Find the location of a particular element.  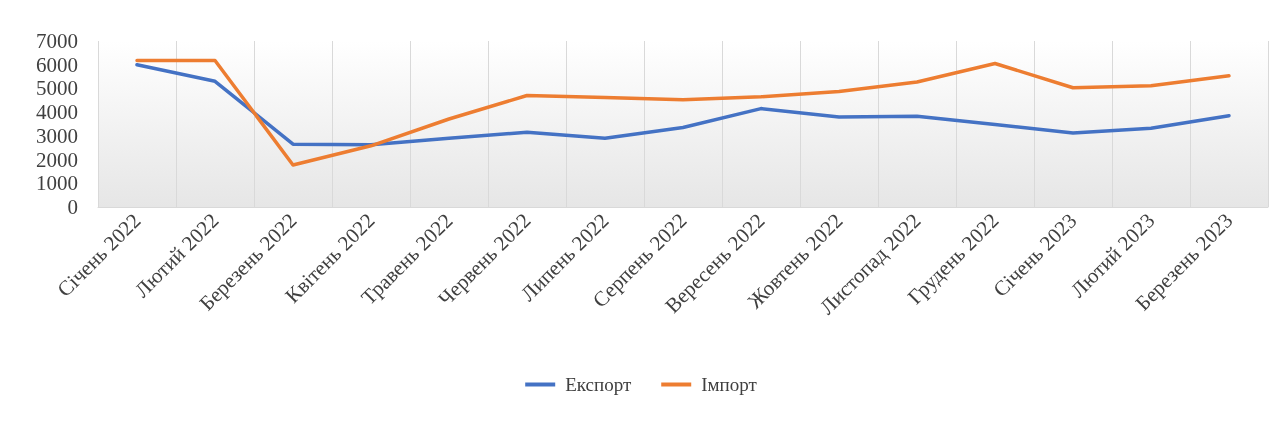

y-tick-label: 7000 is located at coordinates (57, 41).